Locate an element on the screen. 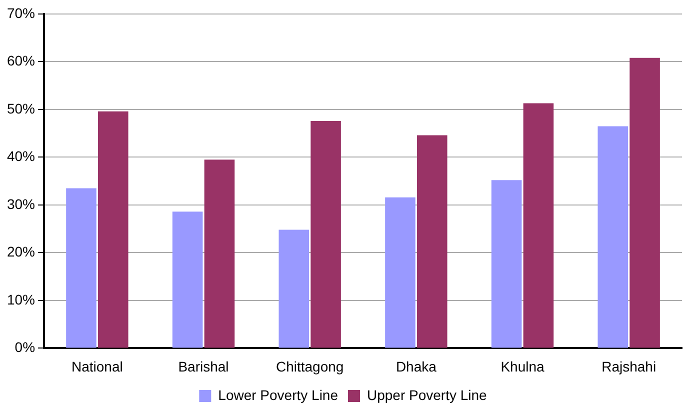  y-tick-label: 70% is located at coordinates (21, 12).